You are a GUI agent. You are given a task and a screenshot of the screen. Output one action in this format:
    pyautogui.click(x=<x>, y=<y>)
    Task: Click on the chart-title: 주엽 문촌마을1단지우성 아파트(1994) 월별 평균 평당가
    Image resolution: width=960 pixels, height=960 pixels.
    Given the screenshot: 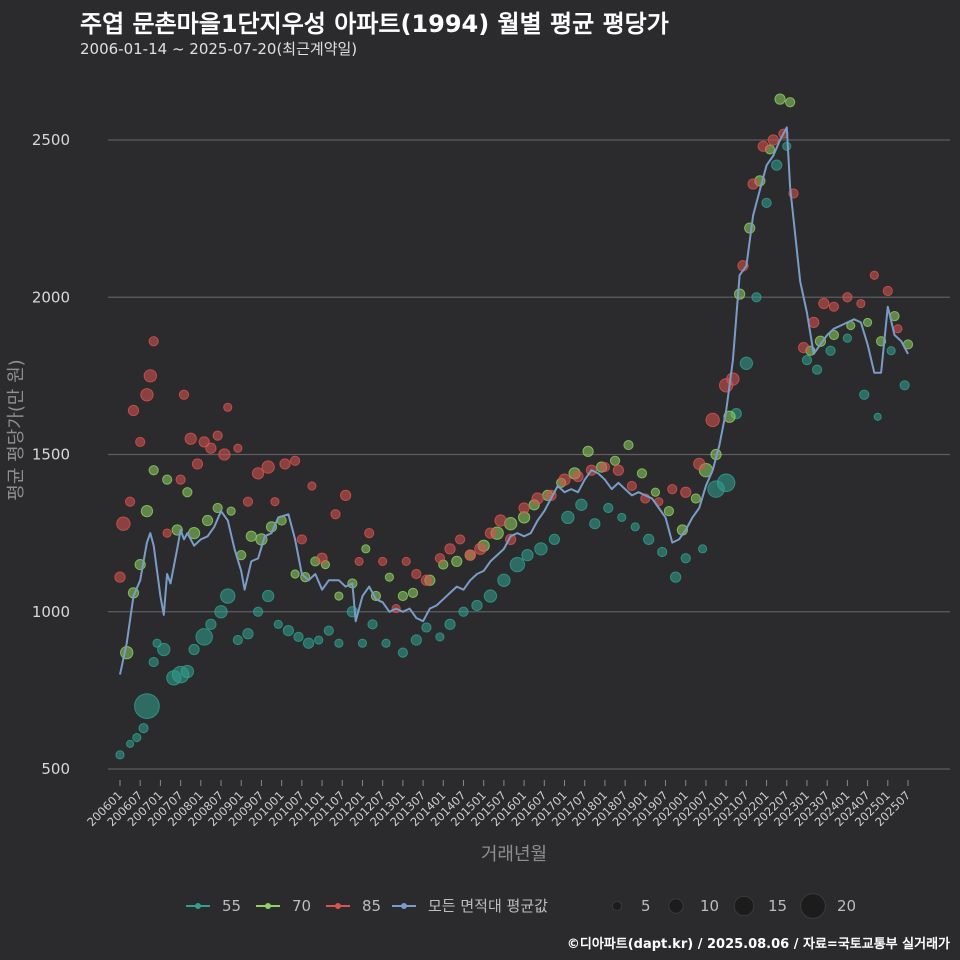 What is the action you would take?
    pyautogui.click(x=374, y=24)
    